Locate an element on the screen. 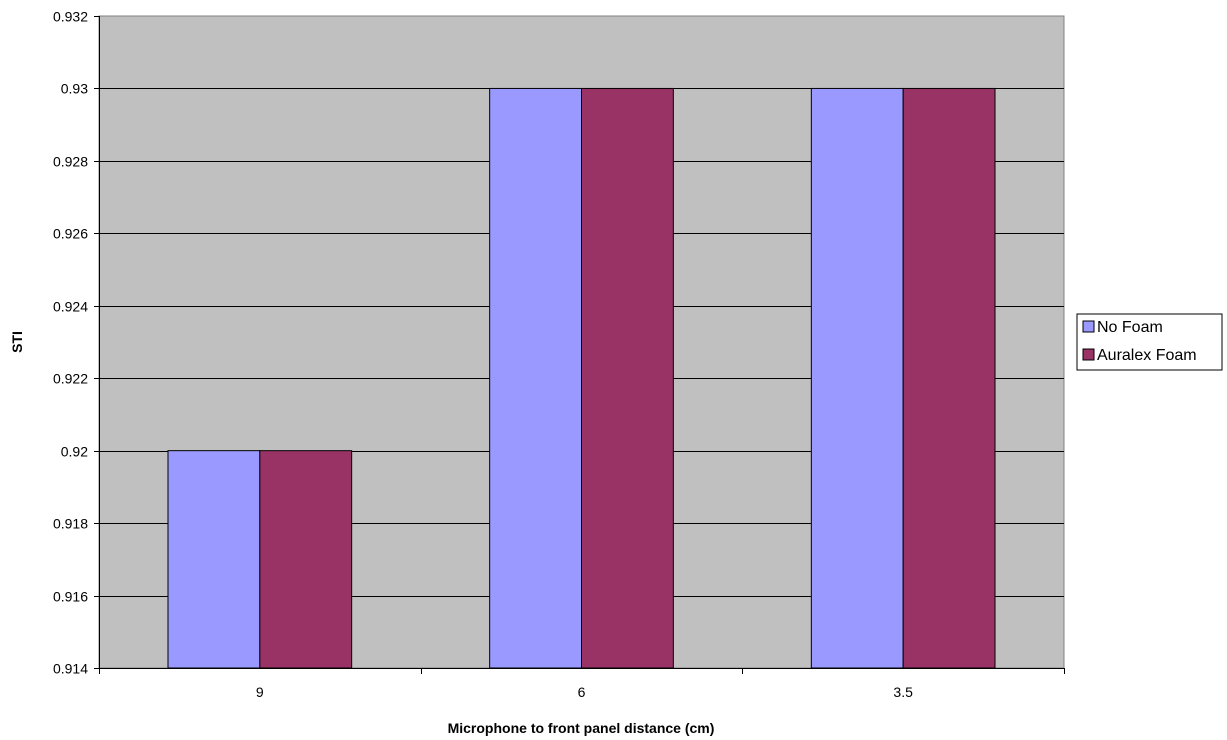 The width and height of the screenshot is (1227, 740). legend-label-auralex-foam: Auralex Foam is located at coordinates (1147, 355).